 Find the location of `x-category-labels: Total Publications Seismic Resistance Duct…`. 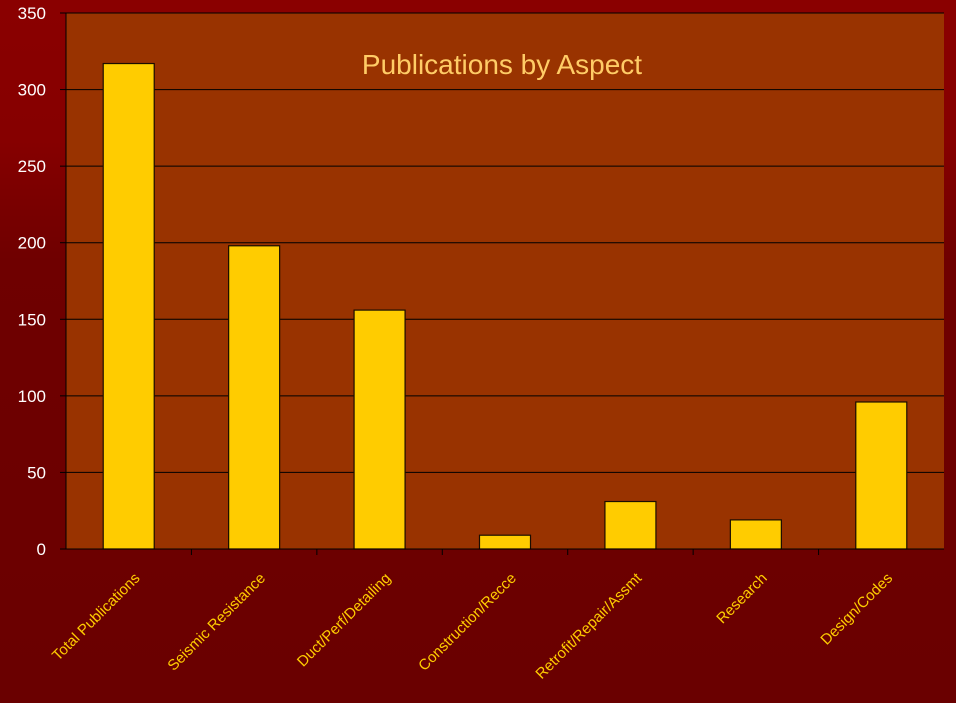

x-category-labels: Total Publications Seismic Resistance Duct… is located at coordinates (472, 625).